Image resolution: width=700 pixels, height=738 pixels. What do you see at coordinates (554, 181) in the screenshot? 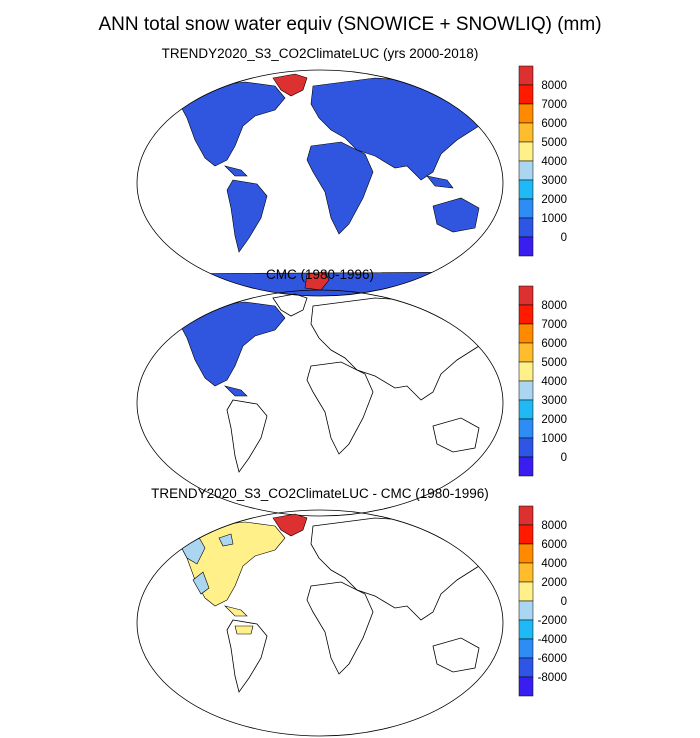
I see `colorbar-1-label-5: 3000` at bounding box center [554, 181].